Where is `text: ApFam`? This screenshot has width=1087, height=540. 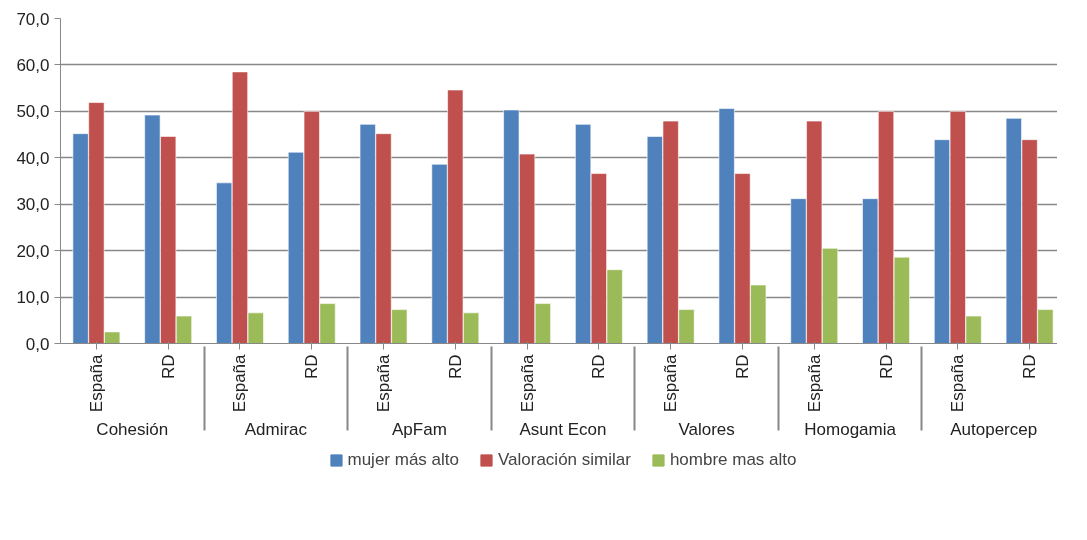
text: ApFam is located at coordinates (419, 430).